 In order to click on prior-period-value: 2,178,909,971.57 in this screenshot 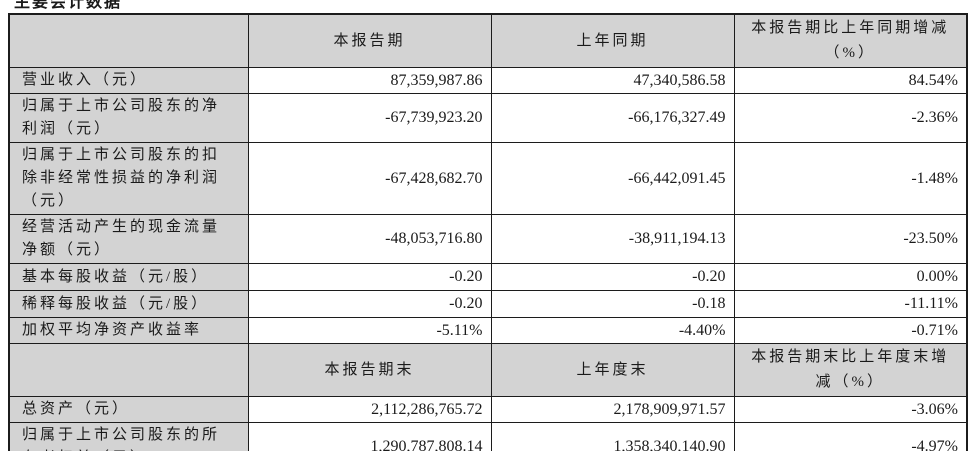, I will do `click(612, 409)`.